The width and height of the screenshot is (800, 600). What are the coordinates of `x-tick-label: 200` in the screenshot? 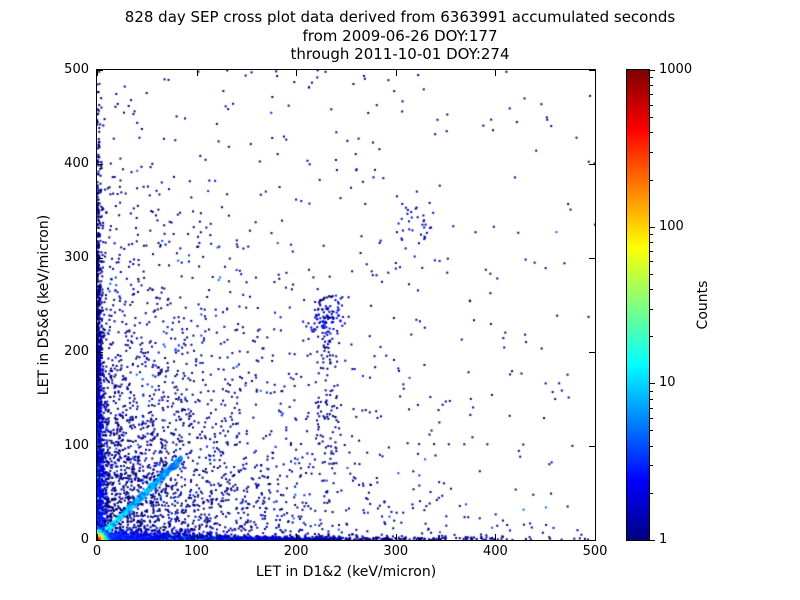 It's located at (296, 551).